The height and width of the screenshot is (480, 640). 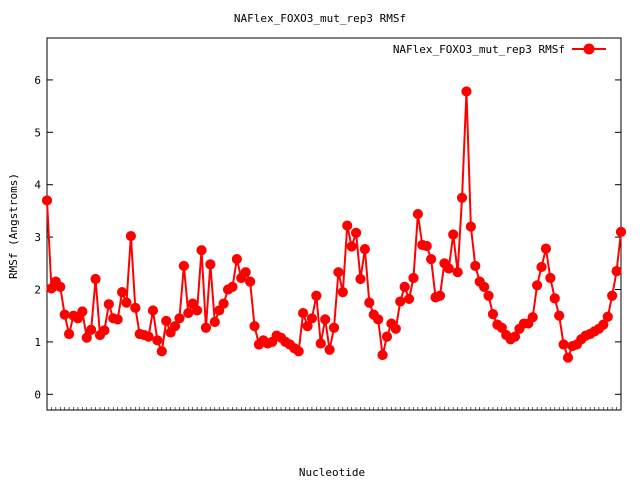 I want to click on legend: NAFlex_FOXO3_mut_rep3 RMSf, so click(x=499, y=49).